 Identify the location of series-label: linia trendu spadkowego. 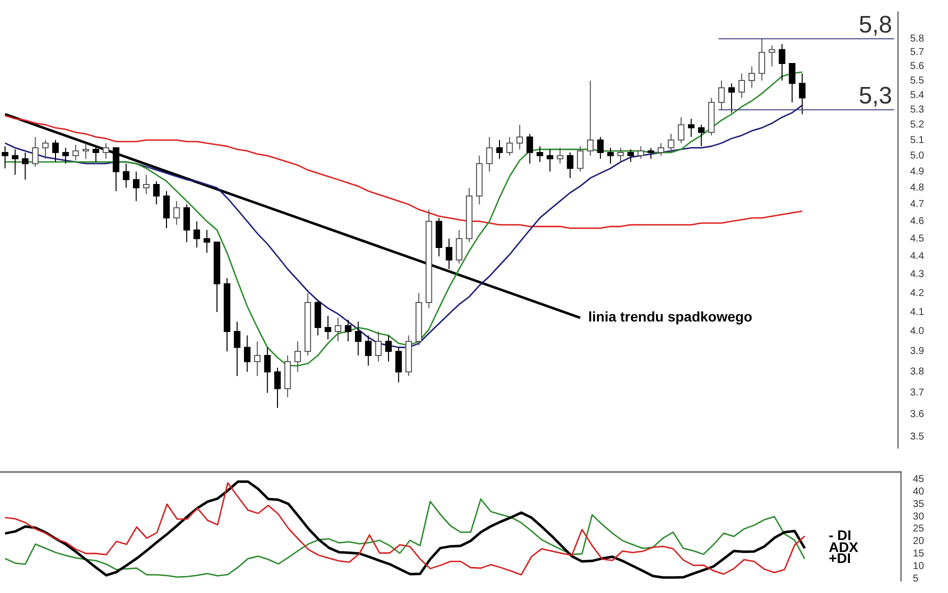
(670, 316).